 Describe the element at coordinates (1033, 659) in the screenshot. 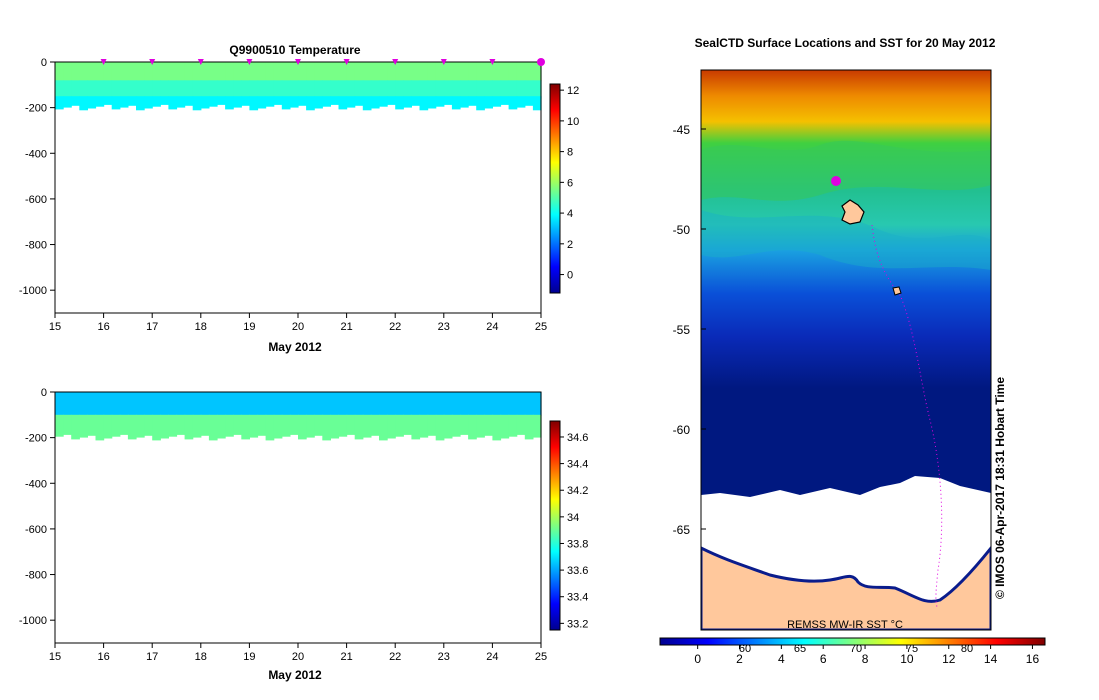

I see `sst-colorbar-tick-label: 16` at that location.